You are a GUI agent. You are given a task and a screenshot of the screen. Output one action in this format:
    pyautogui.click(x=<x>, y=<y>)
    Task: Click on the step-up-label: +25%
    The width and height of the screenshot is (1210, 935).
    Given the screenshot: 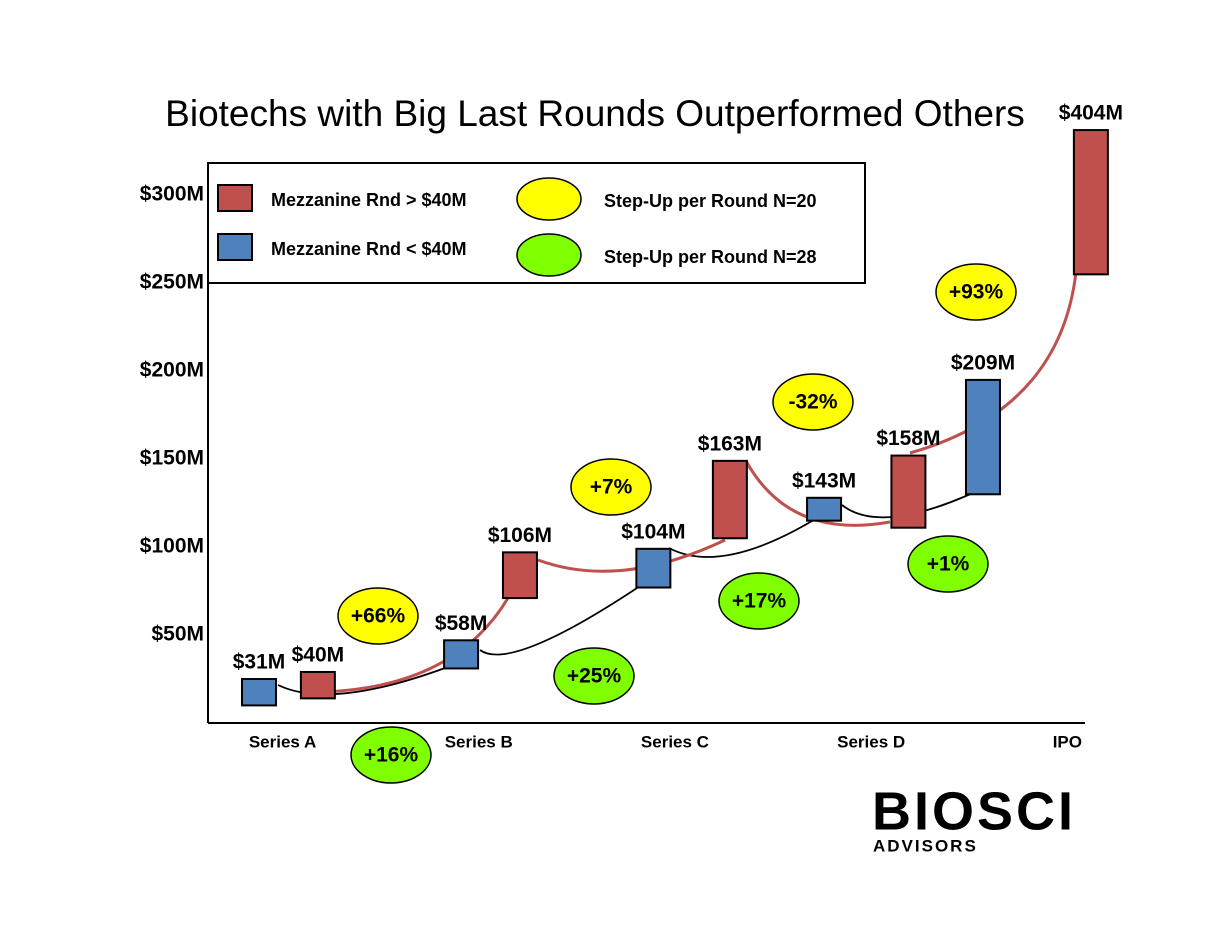 What is the action you would take?
    pyautogui.click(x=594, y=676)
    